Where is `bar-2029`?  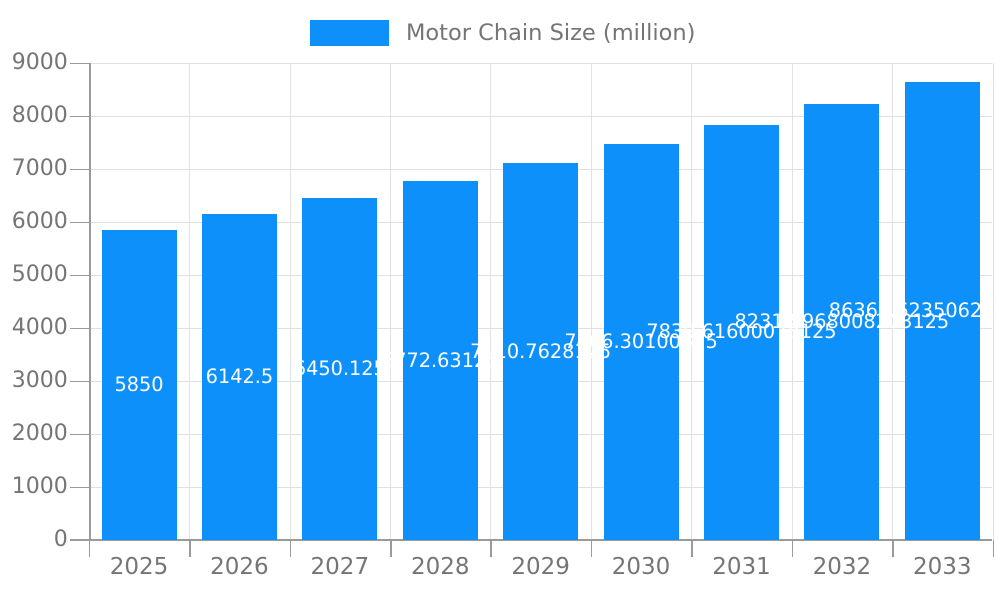 bar-2029 is located at coordinates (541, 351).